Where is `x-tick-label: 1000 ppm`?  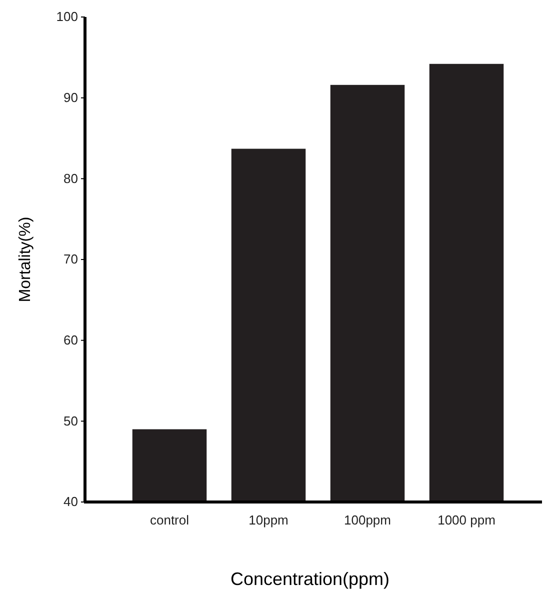
x-tick-label: 1000 ppm is located at coordinates (467, 520).